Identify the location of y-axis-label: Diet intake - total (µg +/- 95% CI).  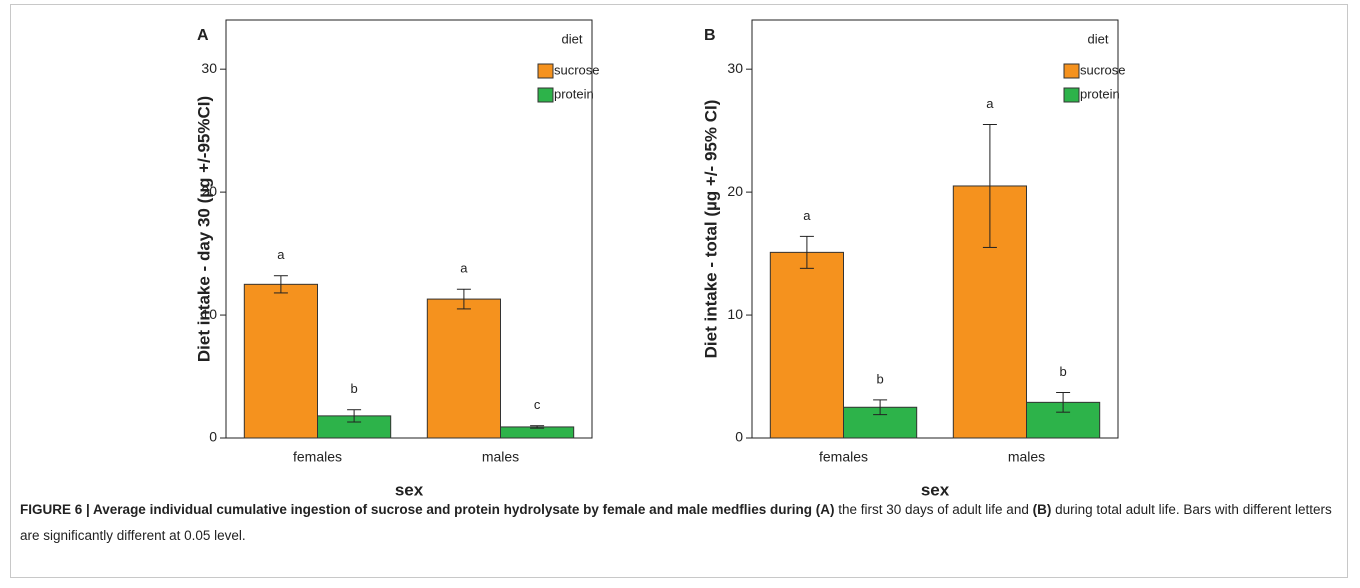
(710, 229).